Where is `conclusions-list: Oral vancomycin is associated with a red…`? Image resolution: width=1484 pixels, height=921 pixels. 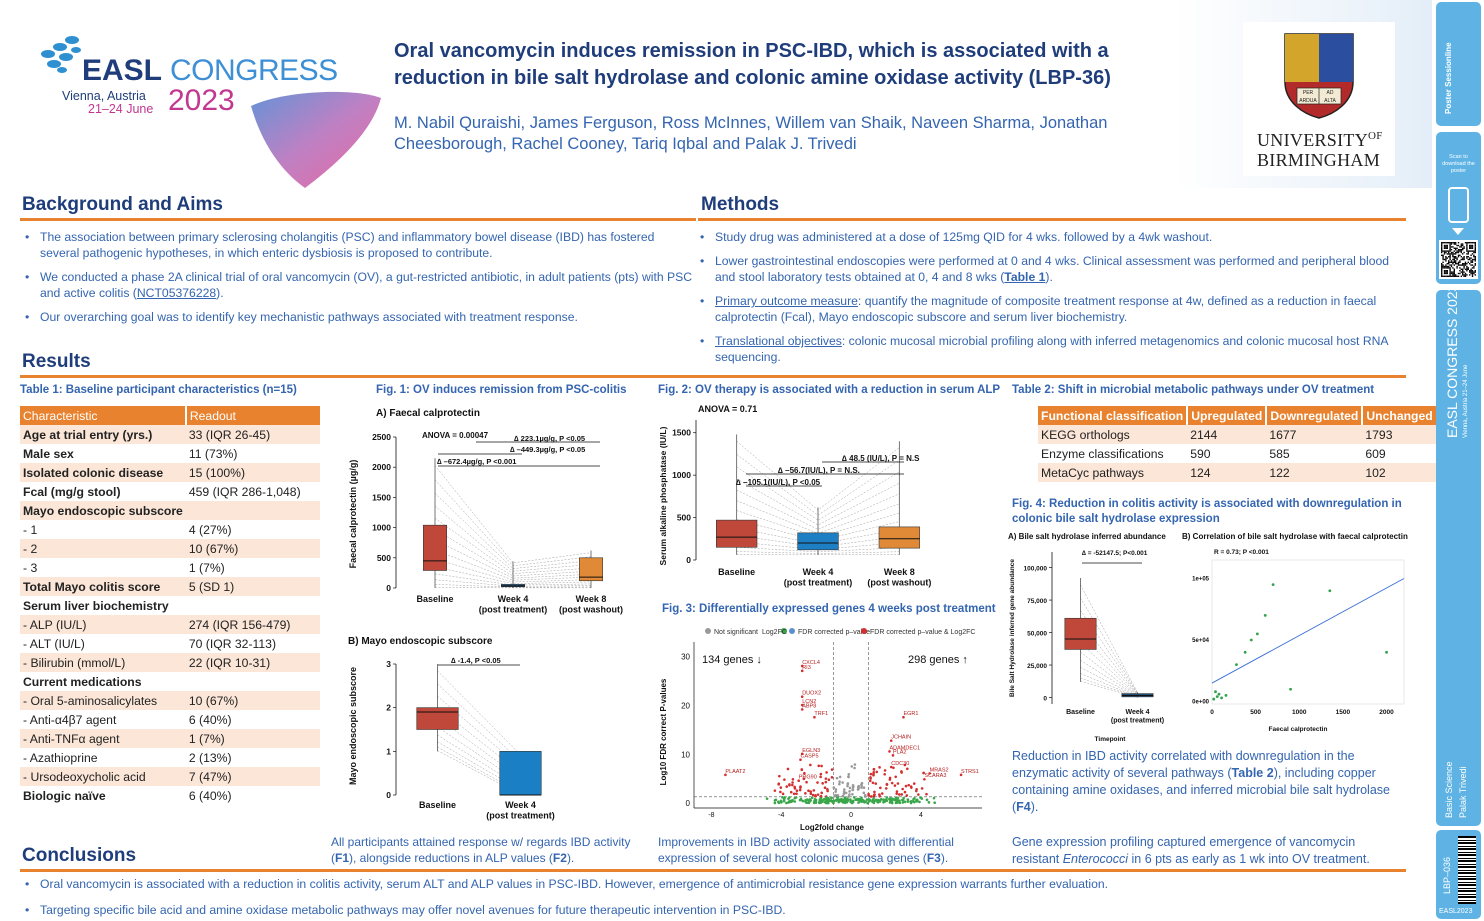
conclusions-list: Oral vancomycin is associated with a red… is located at coordinates (717, 898).